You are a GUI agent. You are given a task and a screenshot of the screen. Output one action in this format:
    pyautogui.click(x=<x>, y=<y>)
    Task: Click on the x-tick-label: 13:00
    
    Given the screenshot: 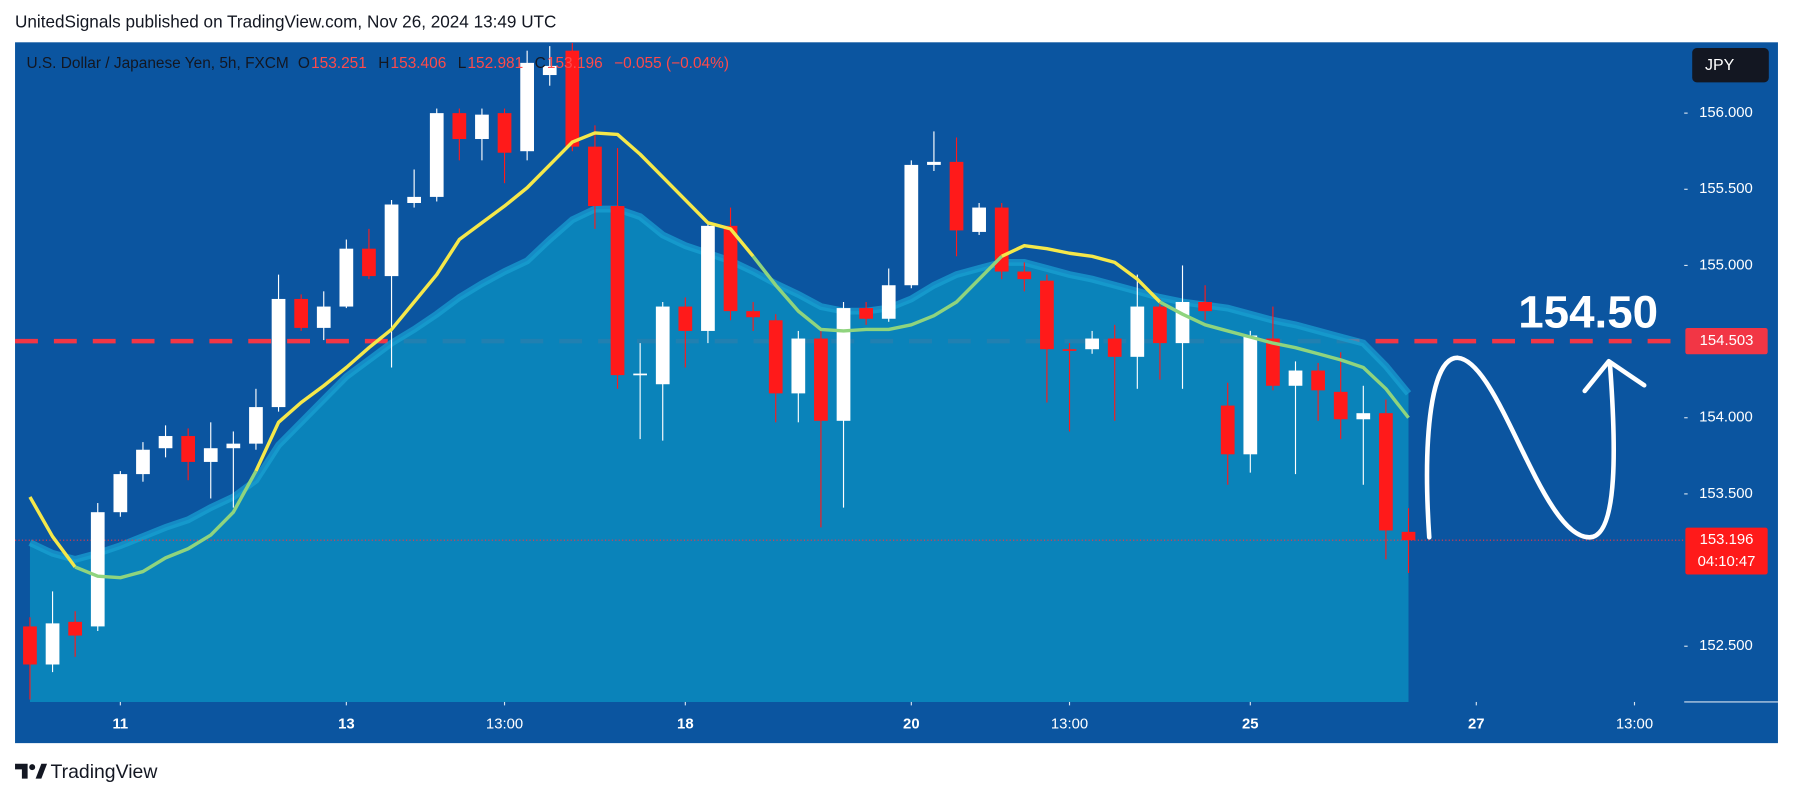 What is the action you would take?
    pyautogui.click(x=1634, y=725)
    